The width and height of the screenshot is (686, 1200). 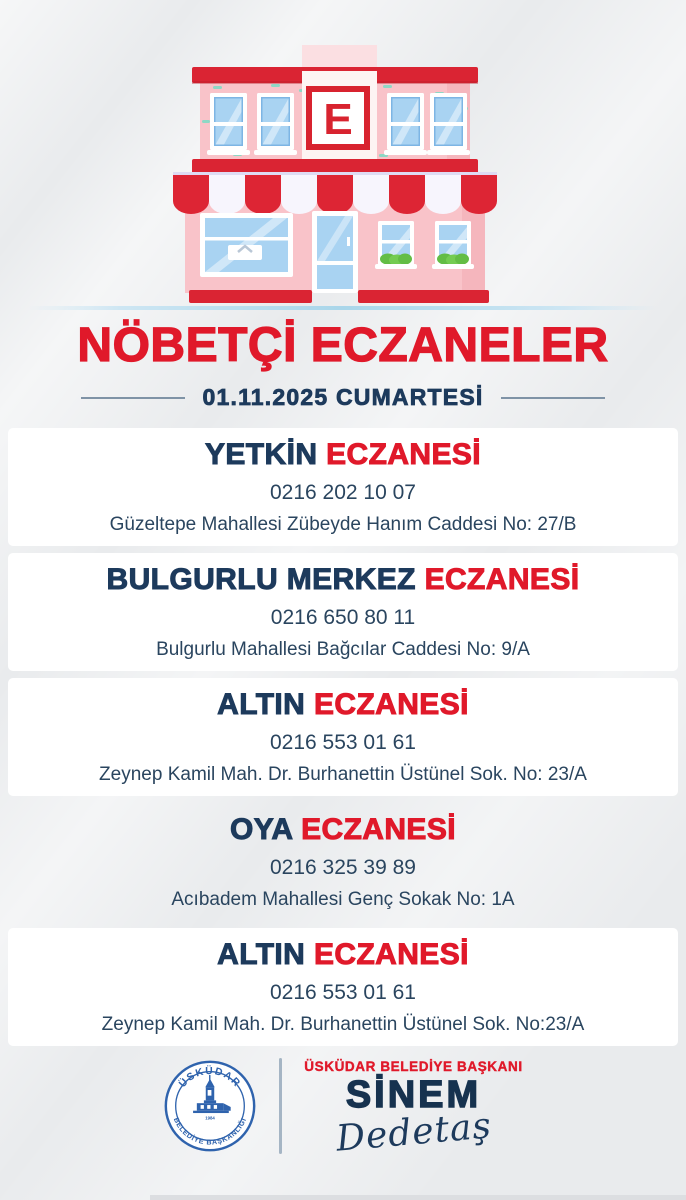 I want to click on pharmacy-name: BULGURLU MERKEZ ECZANESİ, so click(x=343, y=580).